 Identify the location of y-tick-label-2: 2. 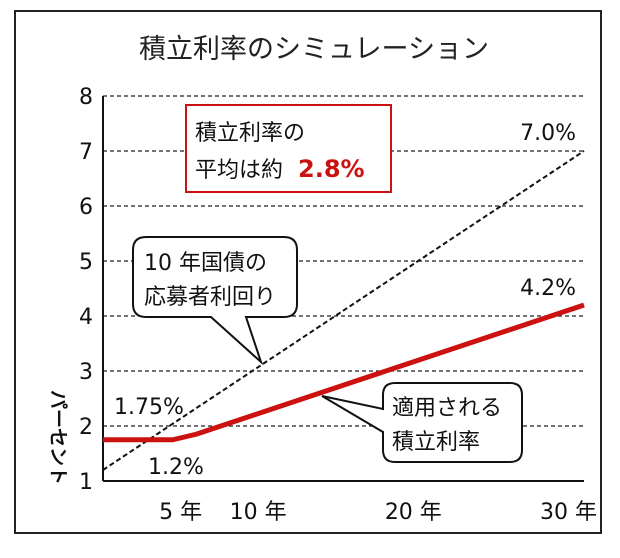
(86, 427).